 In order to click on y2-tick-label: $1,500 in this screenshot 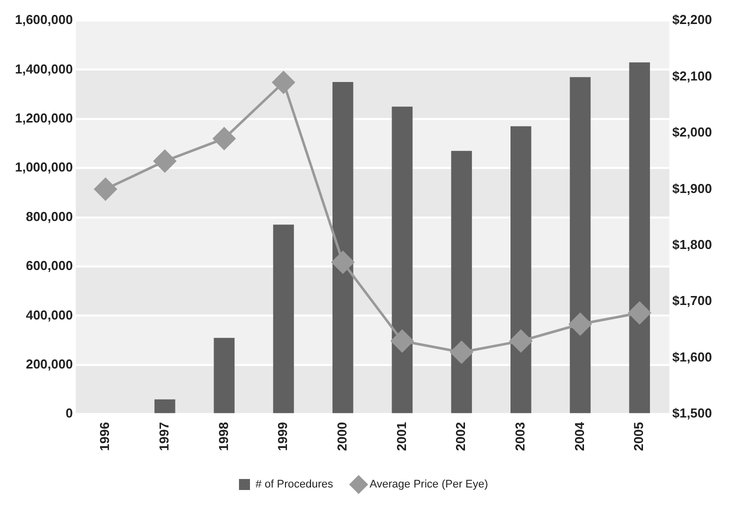, I will do `click(692, 413)`.